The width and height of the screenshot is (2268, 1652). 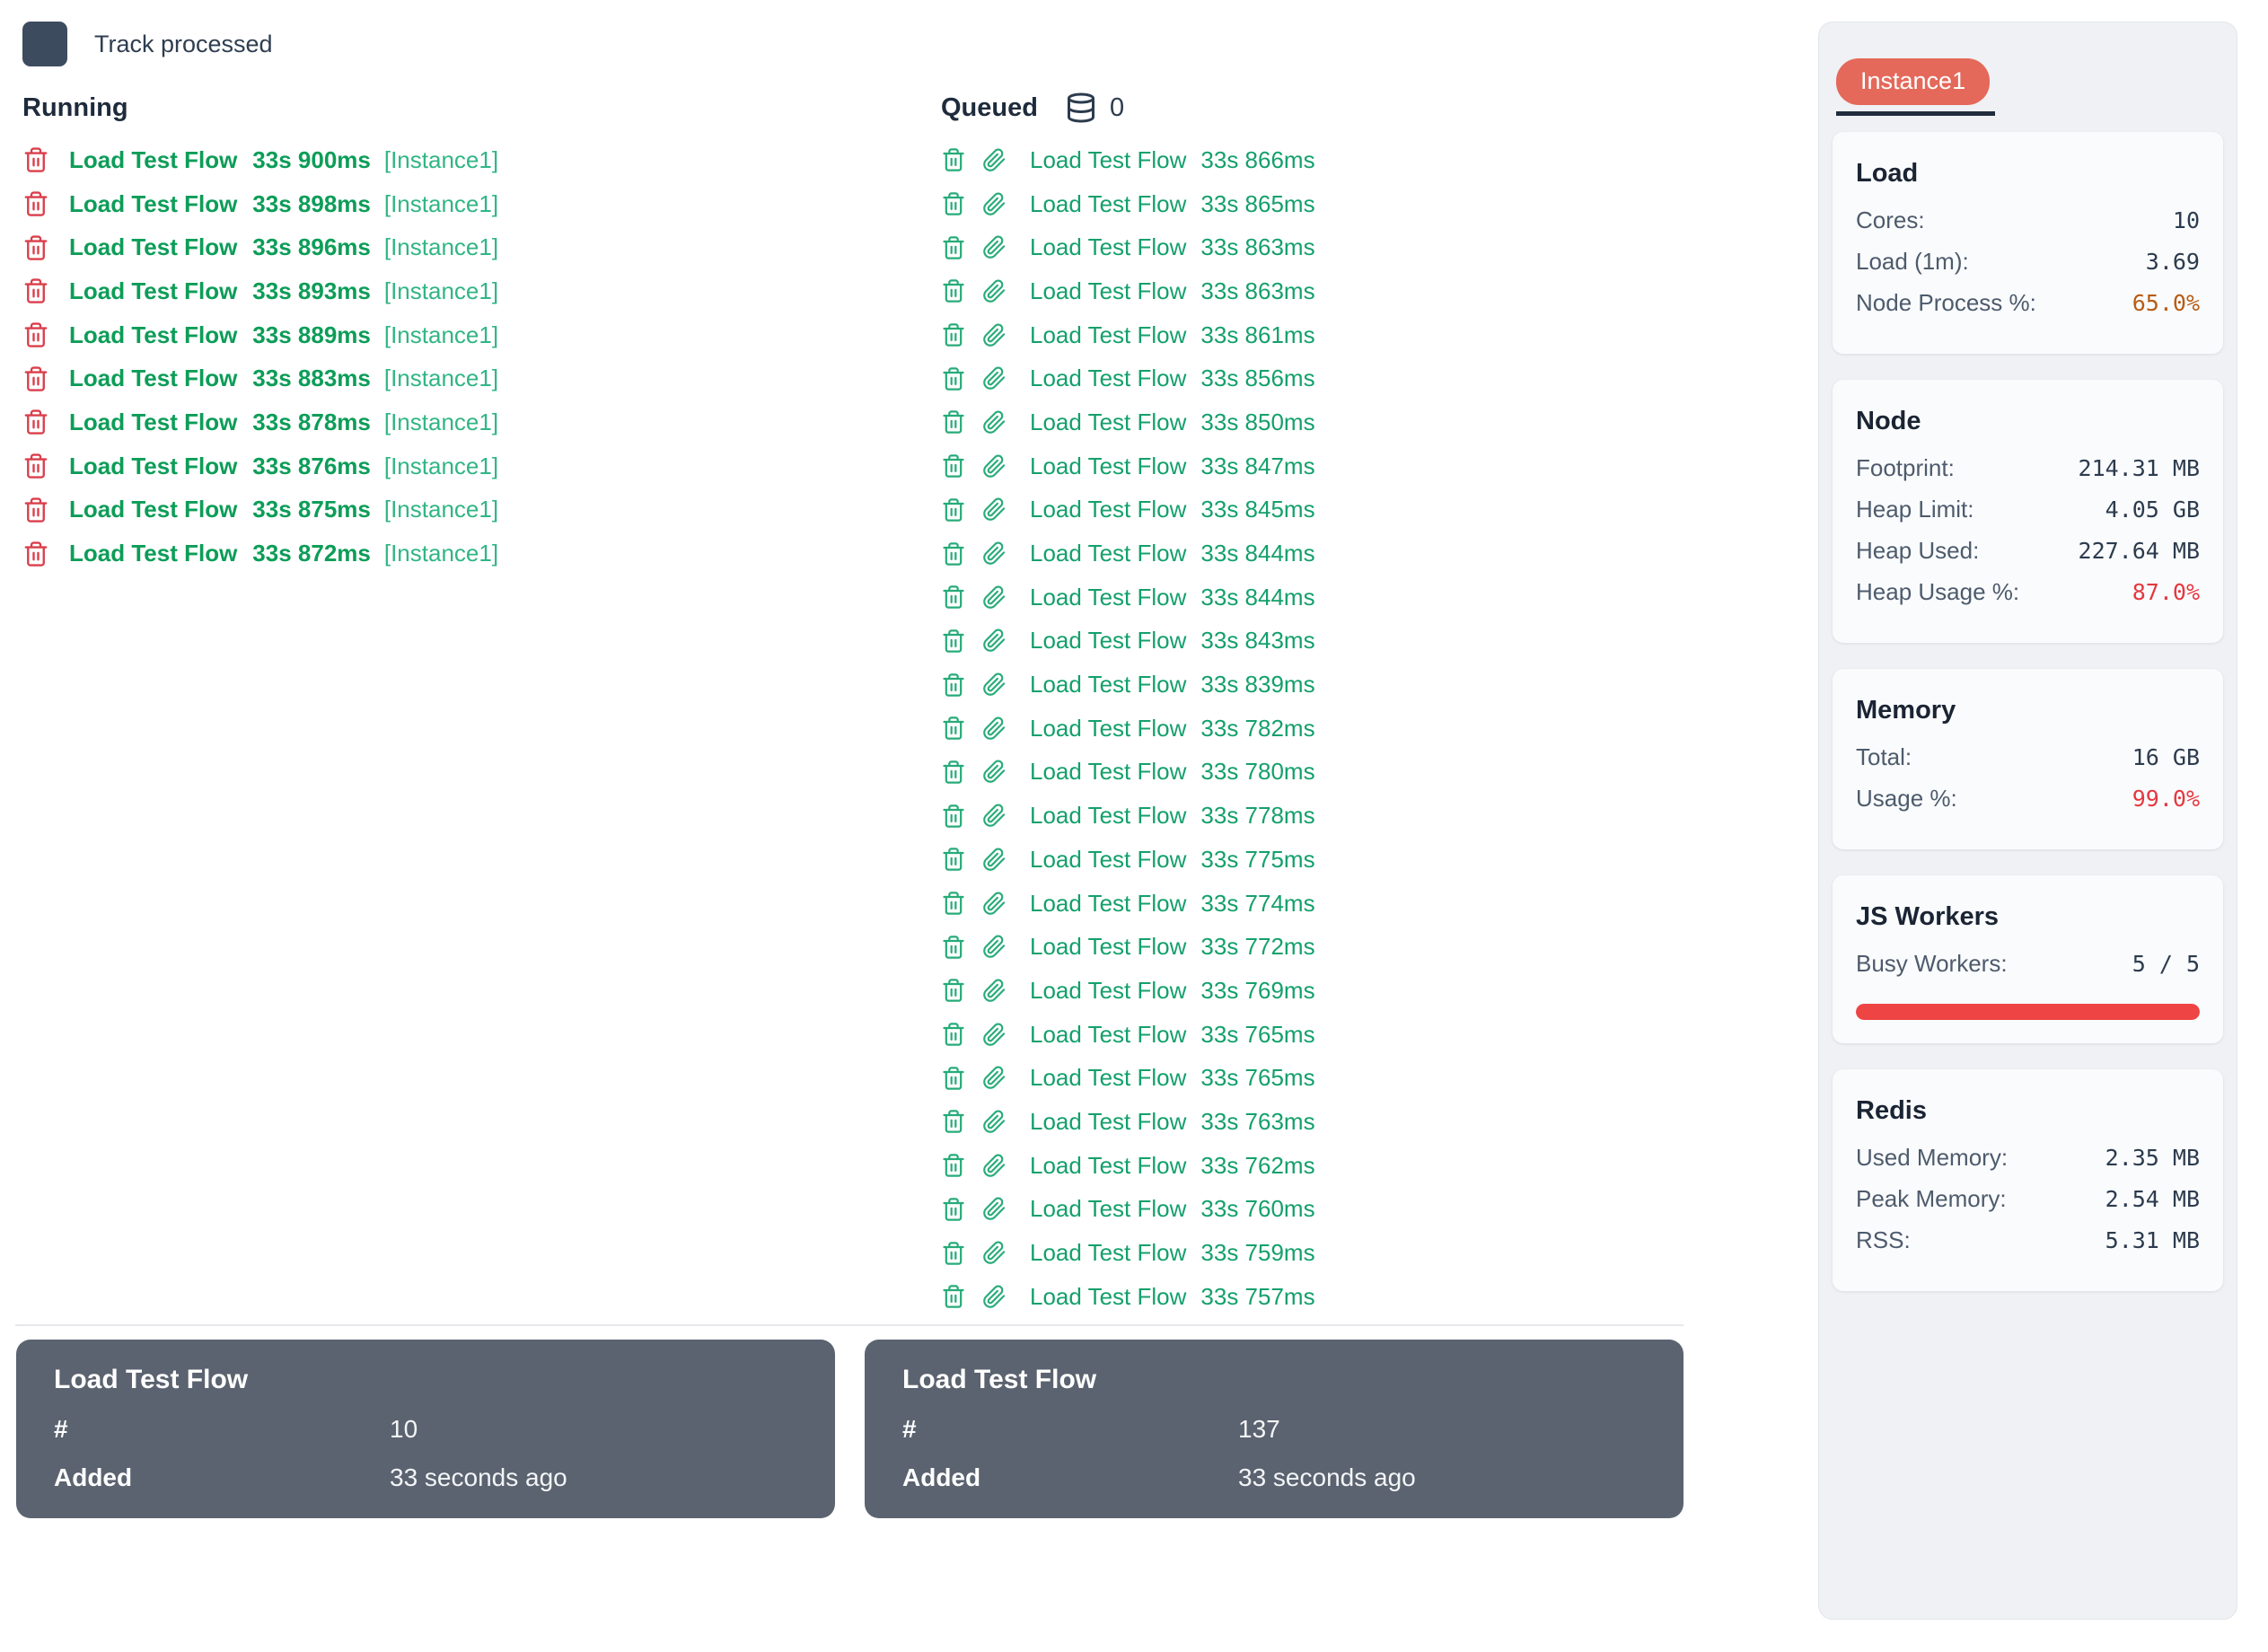 I want to click on job-time: 33s 889ms, so click(x=311, y=334).